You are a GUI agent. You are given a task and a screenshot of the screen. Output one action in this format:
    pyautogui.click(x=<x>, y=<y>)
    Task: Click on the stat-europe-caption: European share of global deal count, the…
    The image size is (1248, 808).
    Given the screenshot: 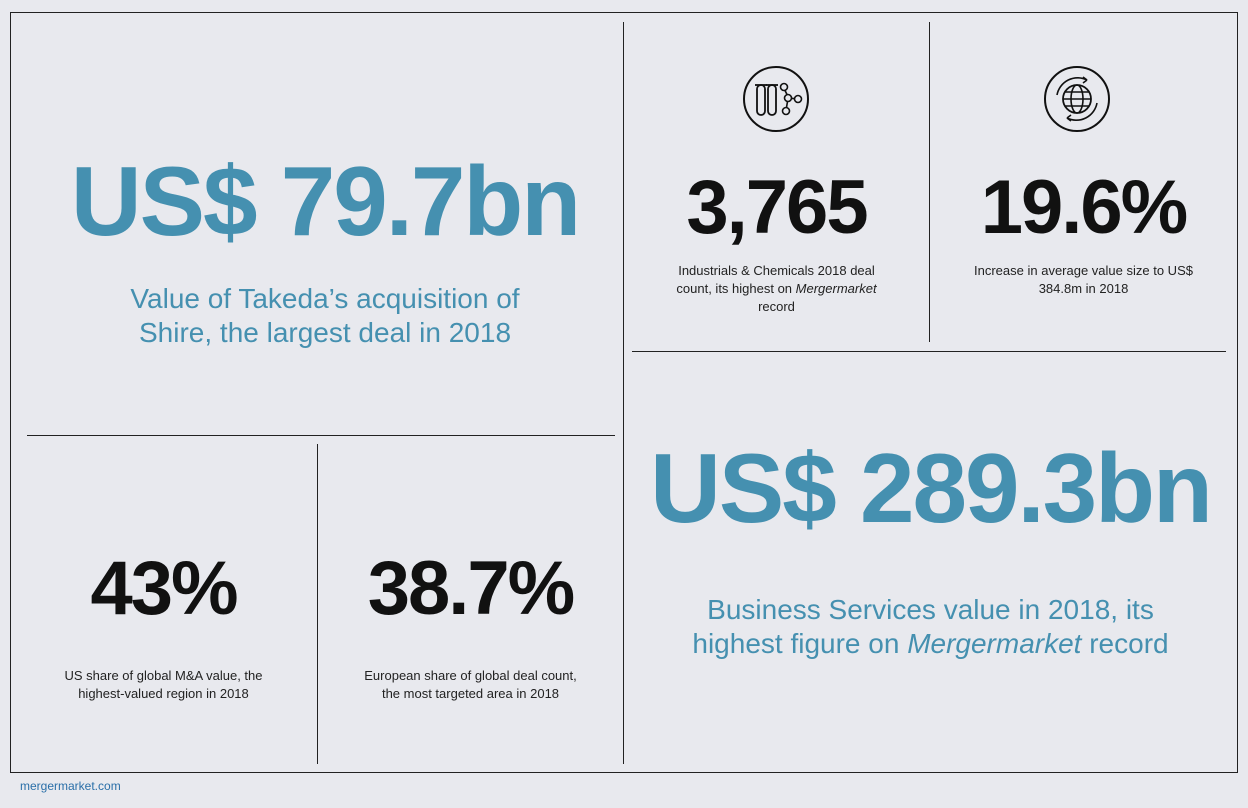 What is the action you would take?
    pyautogui.click(x=470, y=684)
    